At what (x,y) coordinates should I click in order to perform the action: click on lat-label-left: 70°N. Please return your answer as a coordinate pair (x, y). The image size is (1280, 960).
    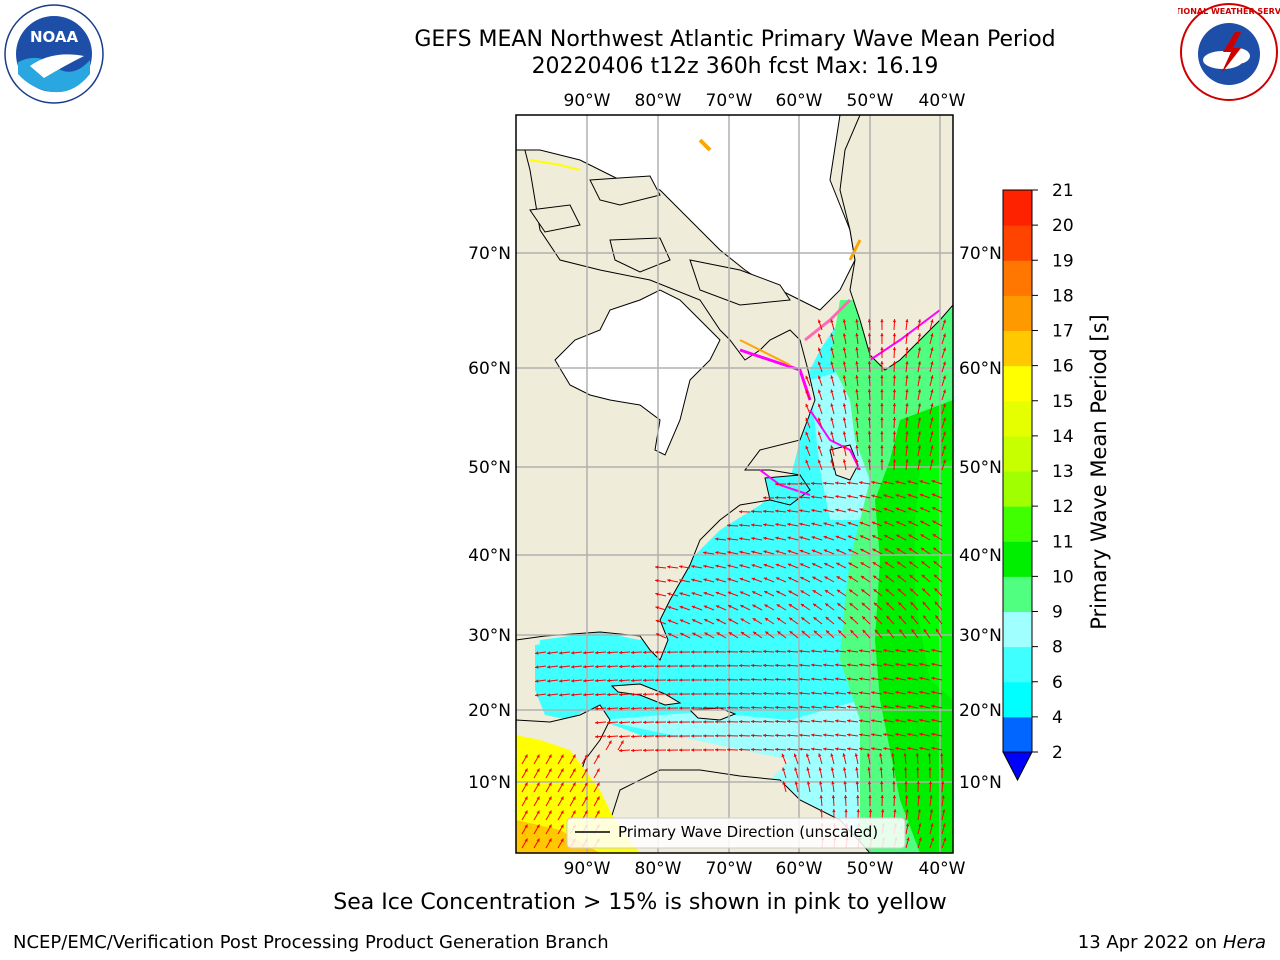
    Looking at the image, I should click on (489, 254).